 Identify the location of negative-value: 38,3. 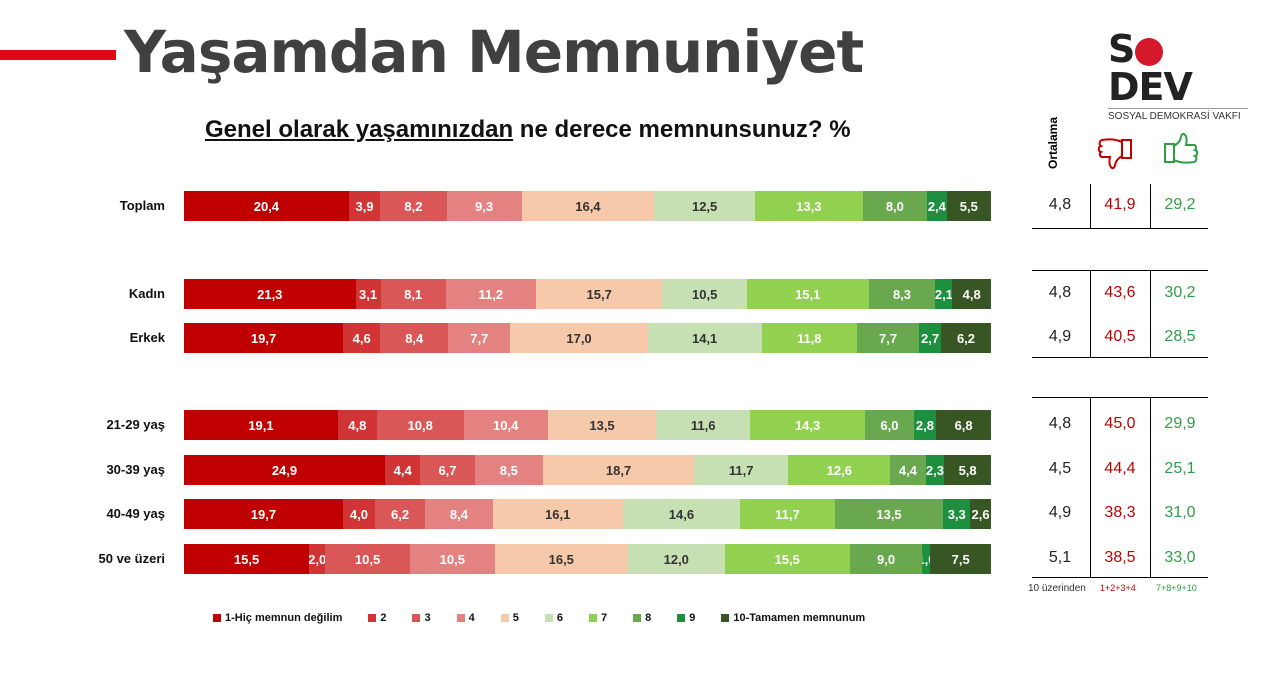
(1120, 512).